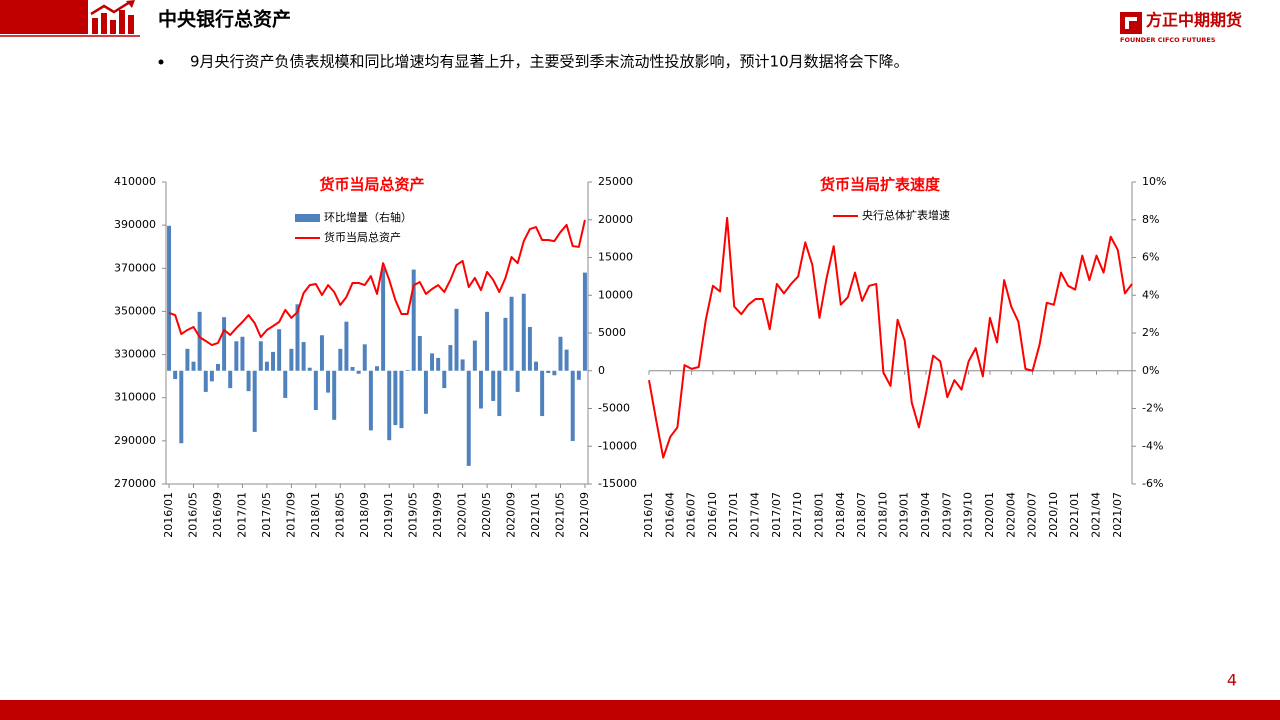 The height and width of the screenshot is (720, 1280). I want to click on x-tick-label: 2016/01, so click(648, 515).